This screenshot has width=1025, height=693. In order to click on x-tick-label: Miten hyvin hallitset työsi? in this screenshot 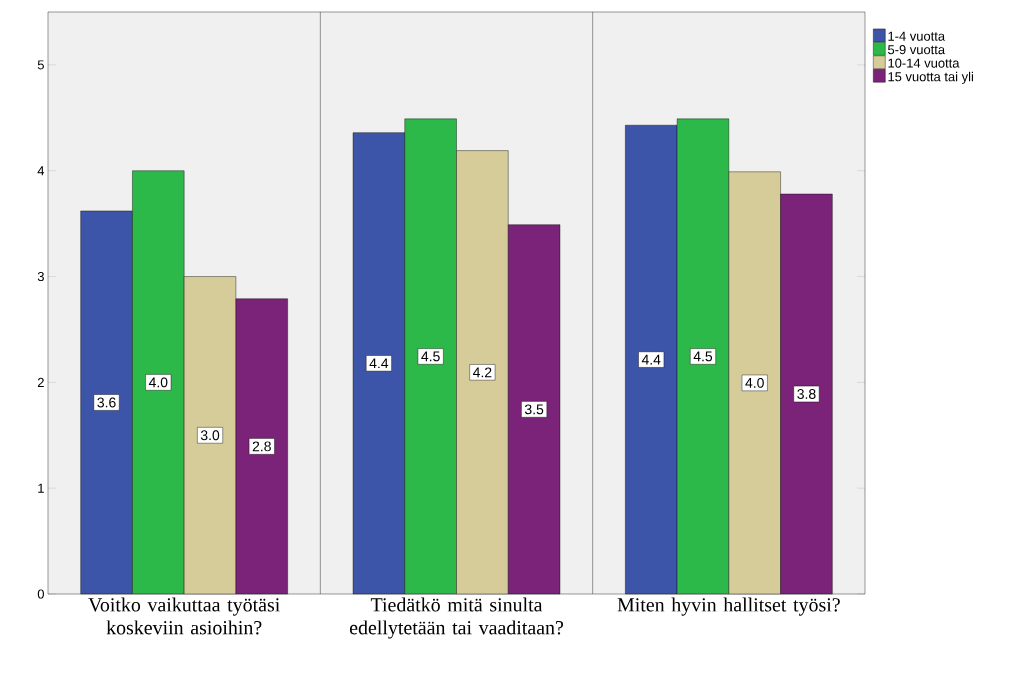, I will do `click(728, 606)`.